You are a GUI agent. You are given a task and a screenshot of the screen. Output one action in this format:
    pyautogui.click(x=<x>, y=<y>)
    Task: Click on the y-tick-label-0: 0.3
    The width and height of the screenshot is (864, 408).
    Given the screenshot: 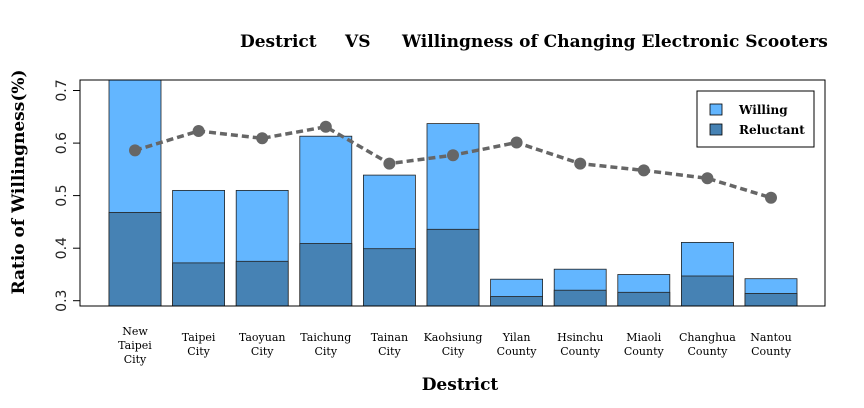 What is the action you would take?
    pyautogui.click(x=62, y=301)
    